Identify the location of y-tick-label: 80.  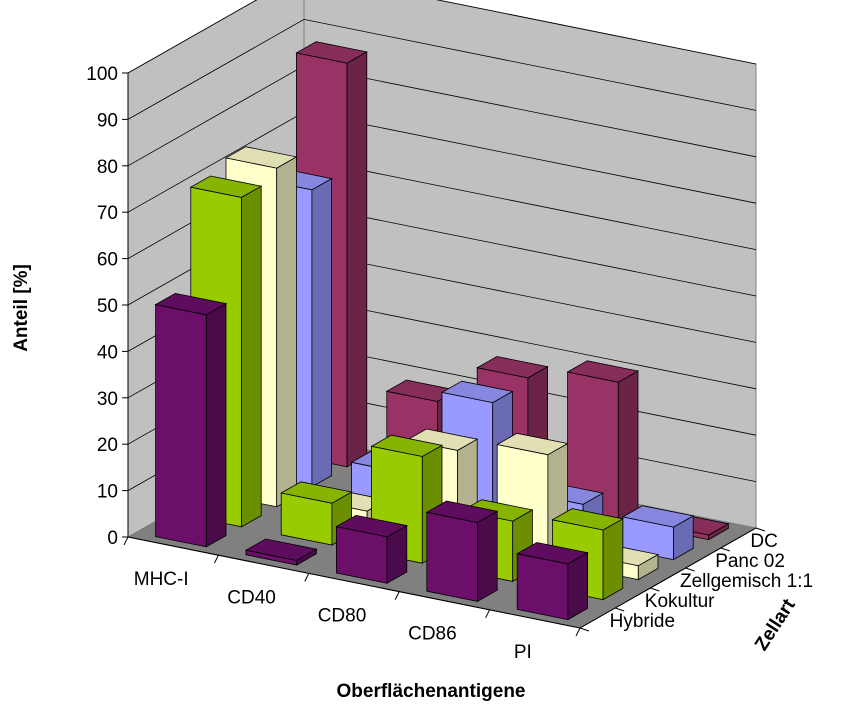
(107, 167).